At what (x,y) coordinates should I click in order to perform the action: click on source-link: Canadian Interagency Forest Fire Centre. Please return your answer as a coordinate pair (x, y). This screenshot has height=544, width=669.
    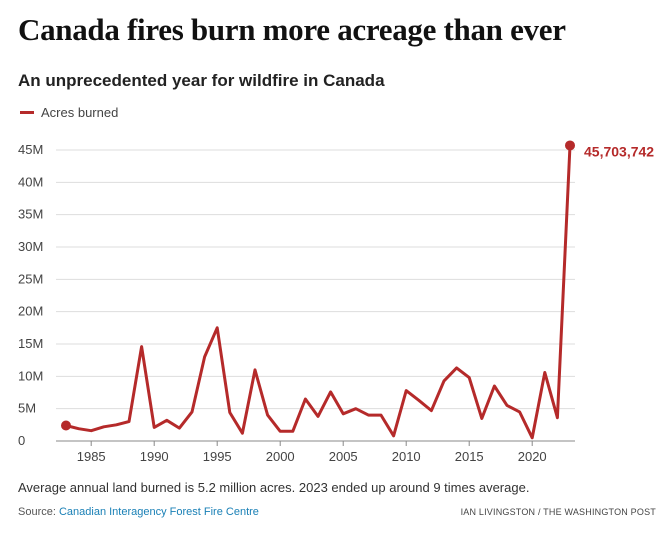
    Looking at the image, I should click on (158, 512).